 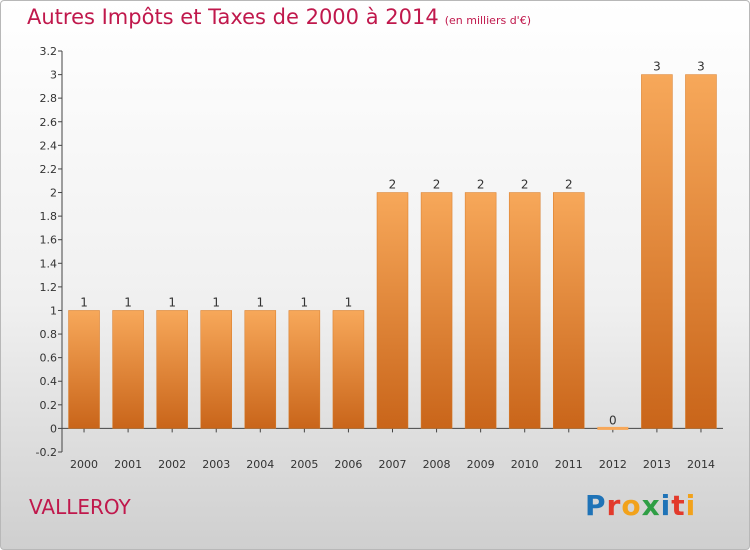 I want to click on chart-unit: (en milliers d'€), so click(x=487, y=20).